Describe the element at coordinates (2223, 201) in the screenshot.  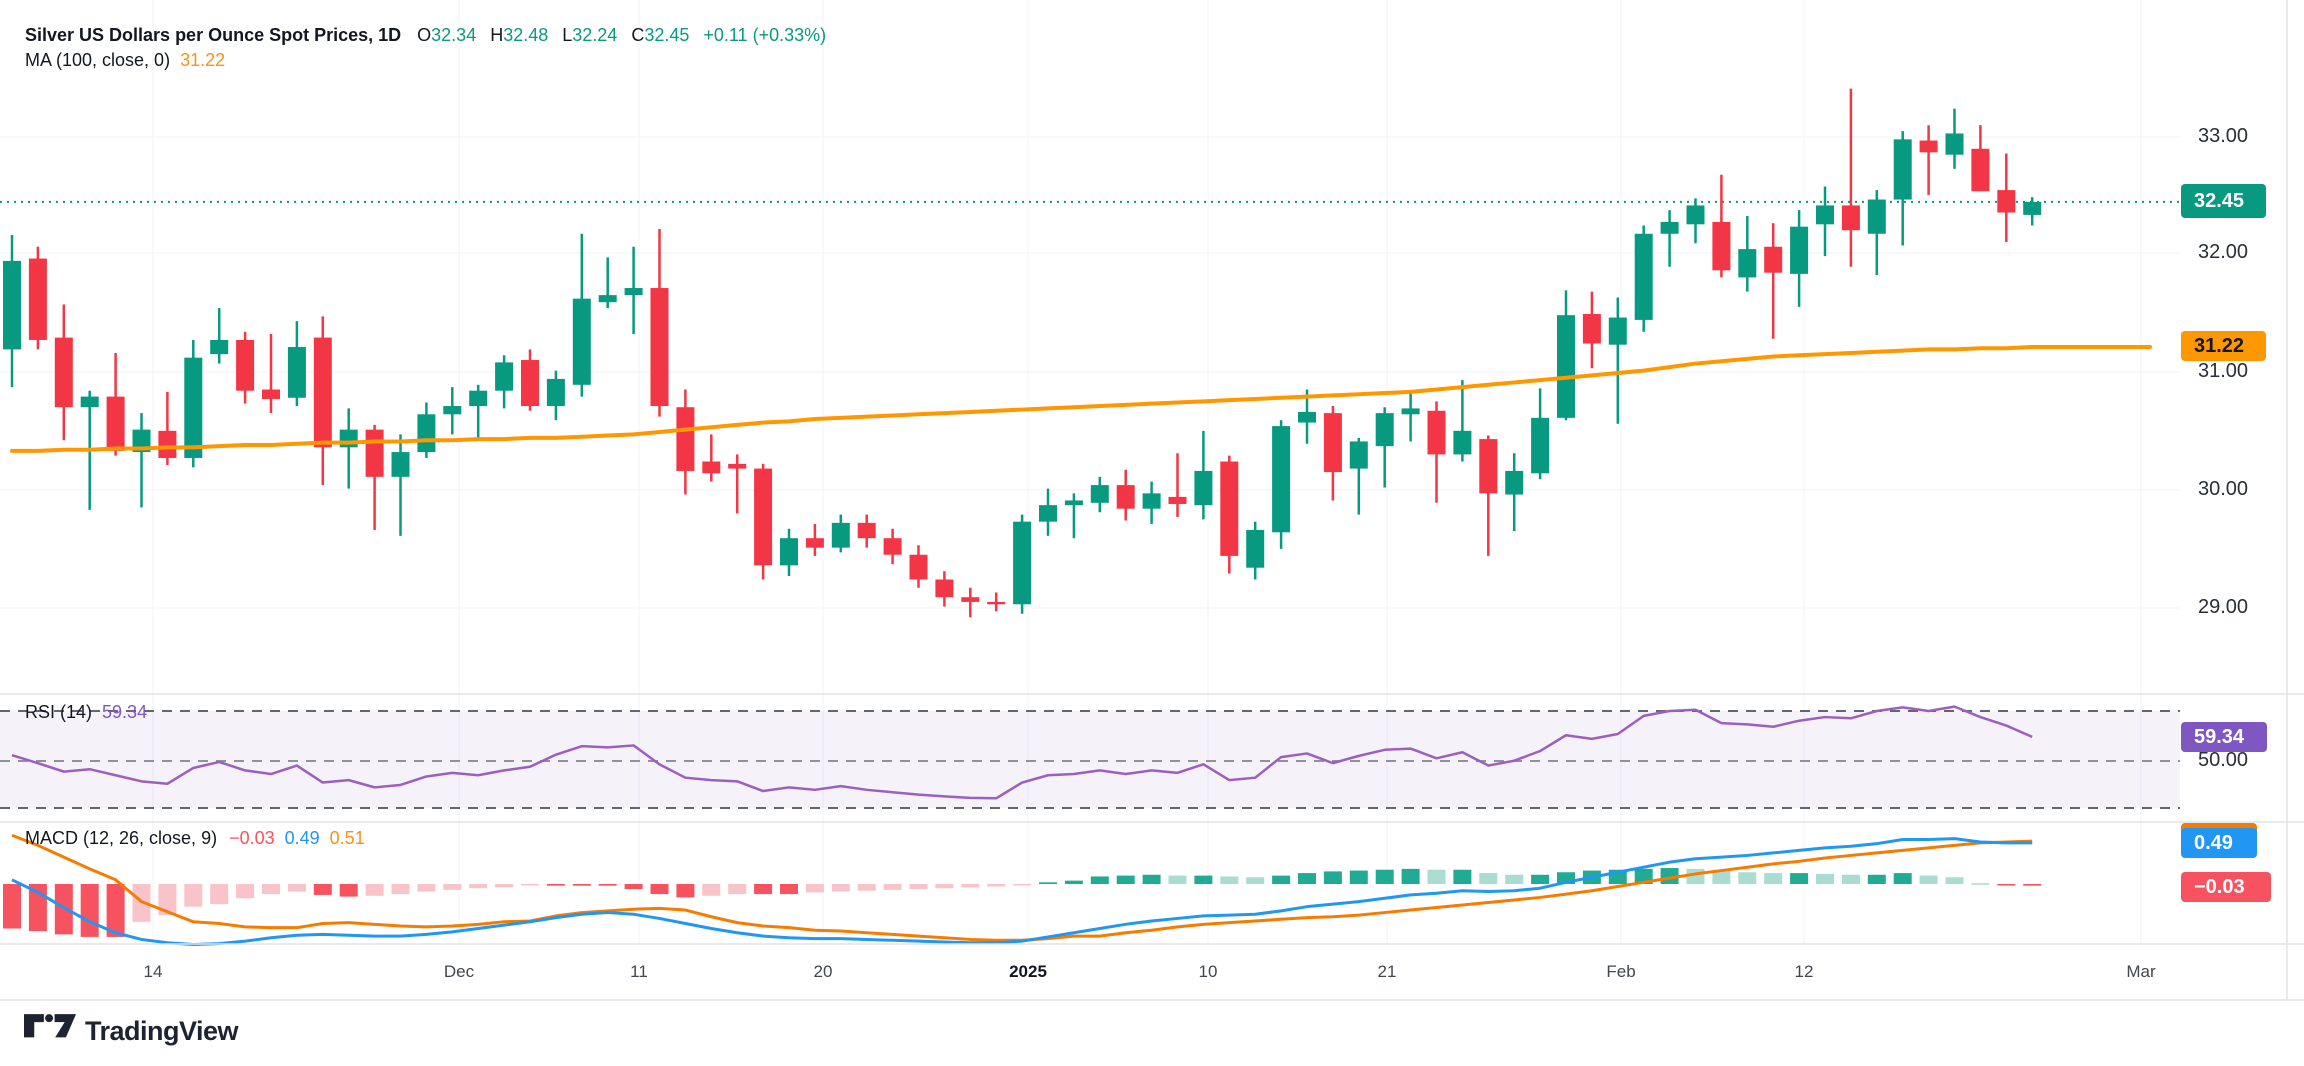
I see `last-price-badge: 32.45` at that location.